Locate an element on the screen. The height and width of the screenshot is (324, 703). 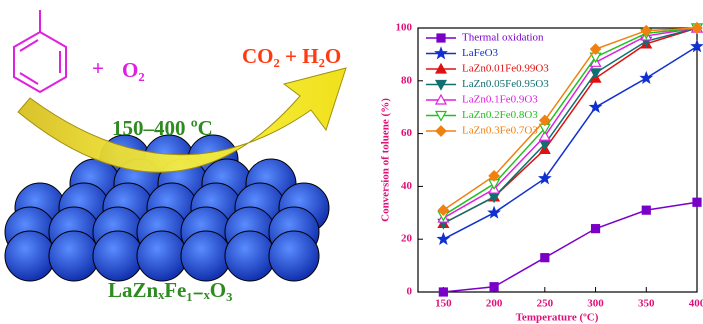
x-tick-label: 200 is located at coordinates (494, 304).